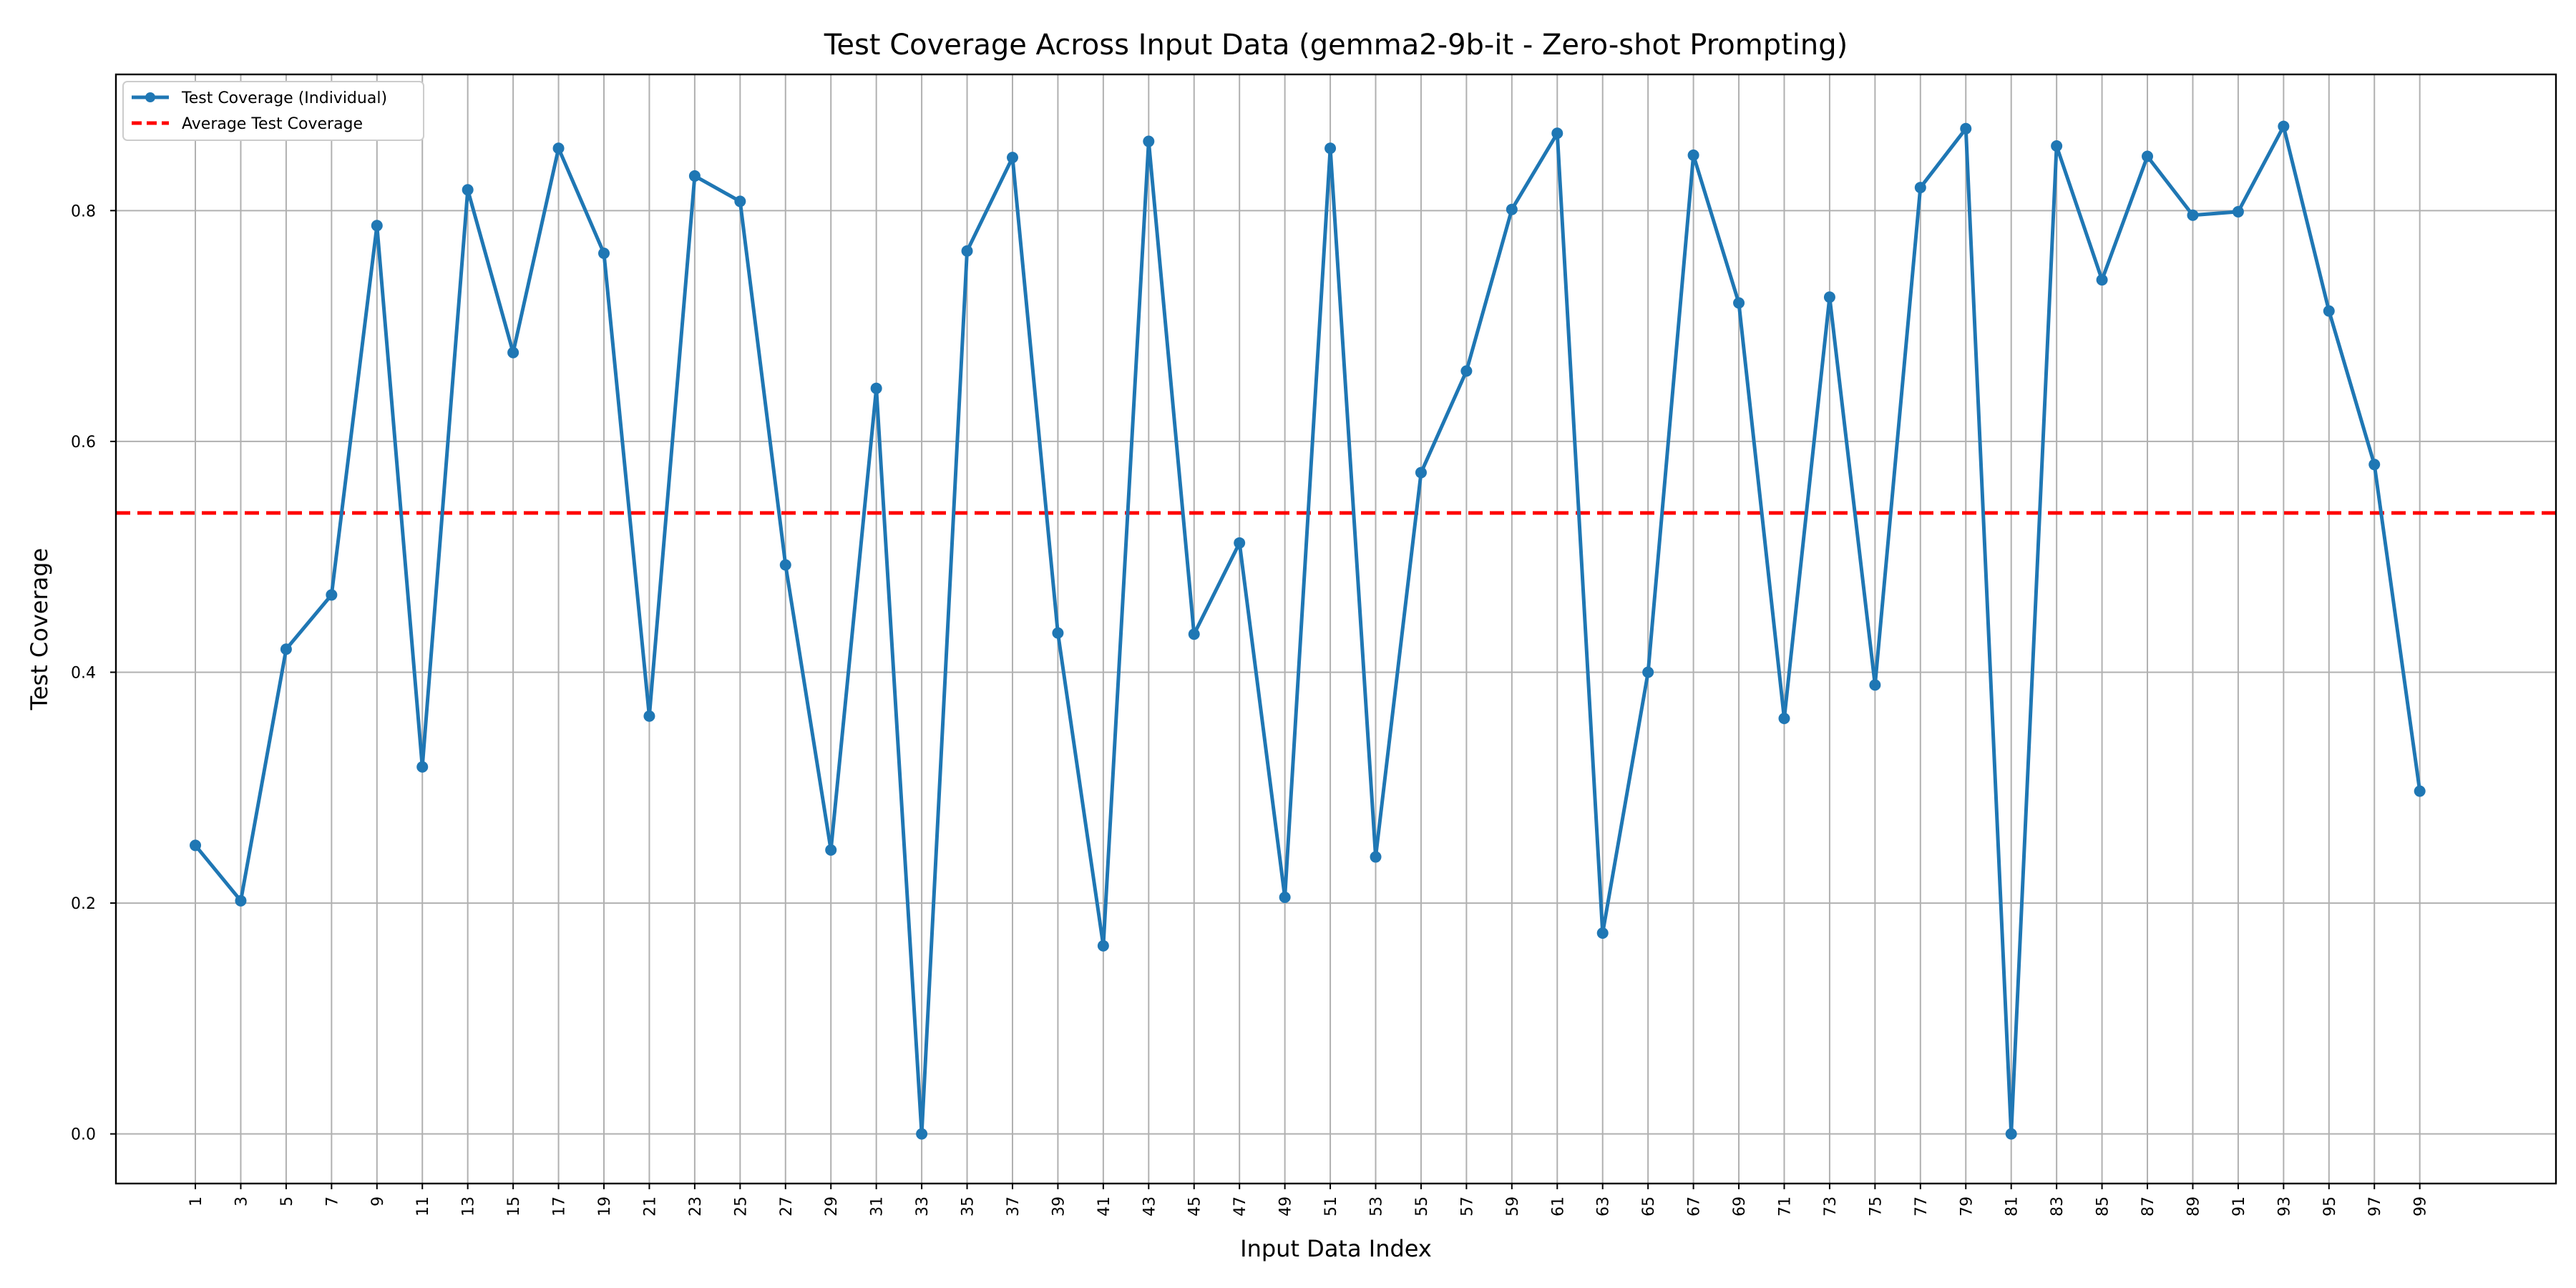  What do you see at coordinates (1740, 1206) in the screenshot?
I see `x-tick-label: 69` at bounding box center [1740, 1206].